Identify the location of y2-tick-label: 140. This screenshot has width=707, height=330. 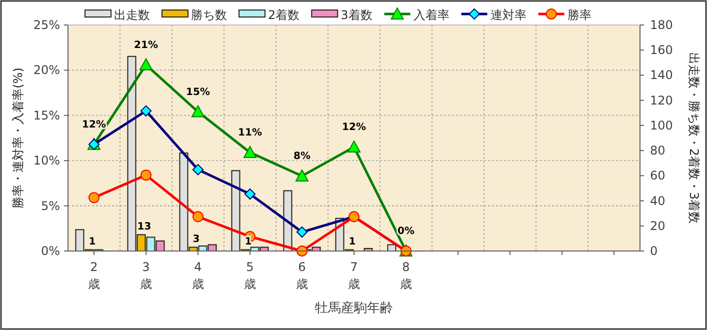
(661, 75).